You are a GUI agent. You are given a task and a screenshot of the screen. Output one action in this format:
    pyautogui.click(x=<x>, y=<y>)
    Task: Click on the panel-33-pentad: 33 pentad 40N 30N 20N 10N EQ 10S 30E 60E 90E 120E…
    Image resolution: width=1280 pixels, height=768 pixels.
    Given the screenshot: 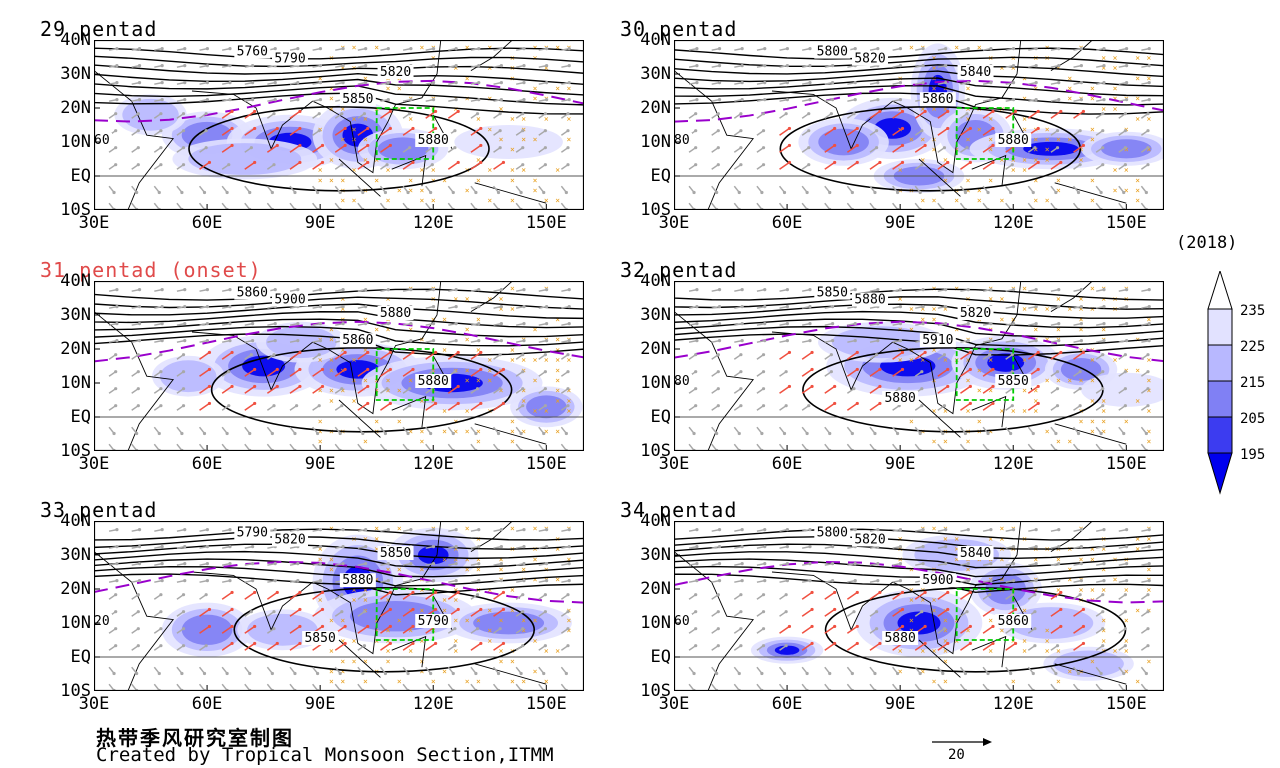 What is the action you would take?
    pyautogui.click(x=292, y=606)
    